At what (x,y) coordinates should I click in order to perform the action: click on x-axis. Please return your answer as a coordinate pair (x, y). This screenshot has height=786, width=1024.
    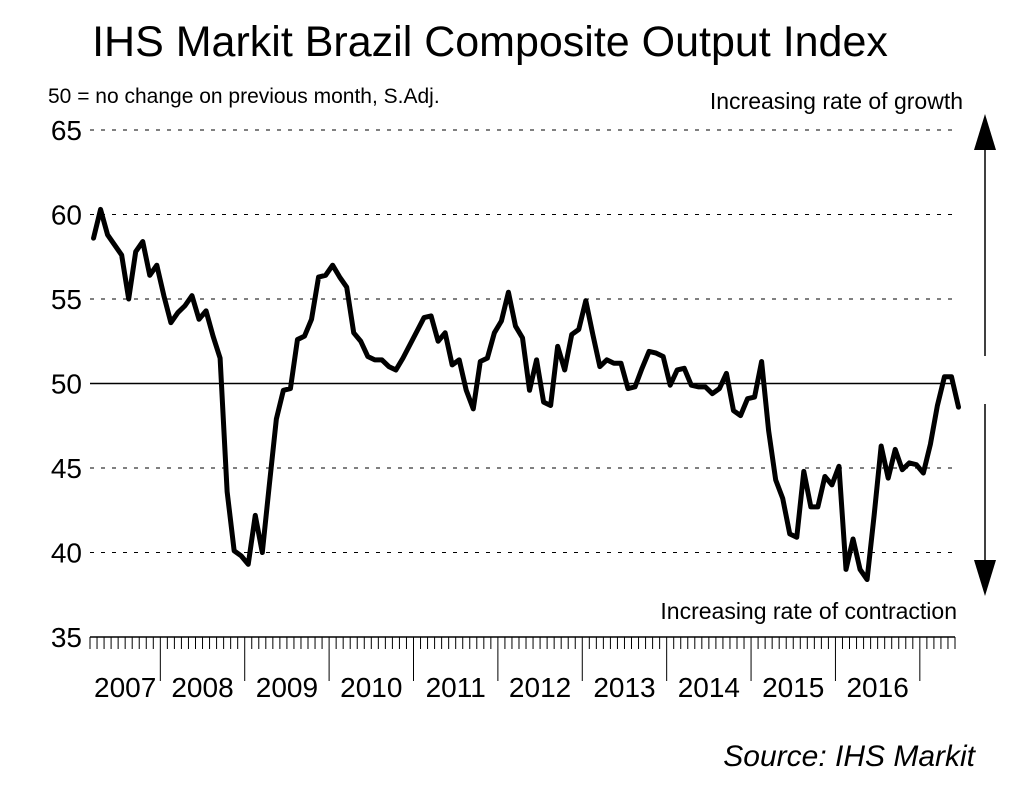
    Looking at the image, I should click on (522, 658).